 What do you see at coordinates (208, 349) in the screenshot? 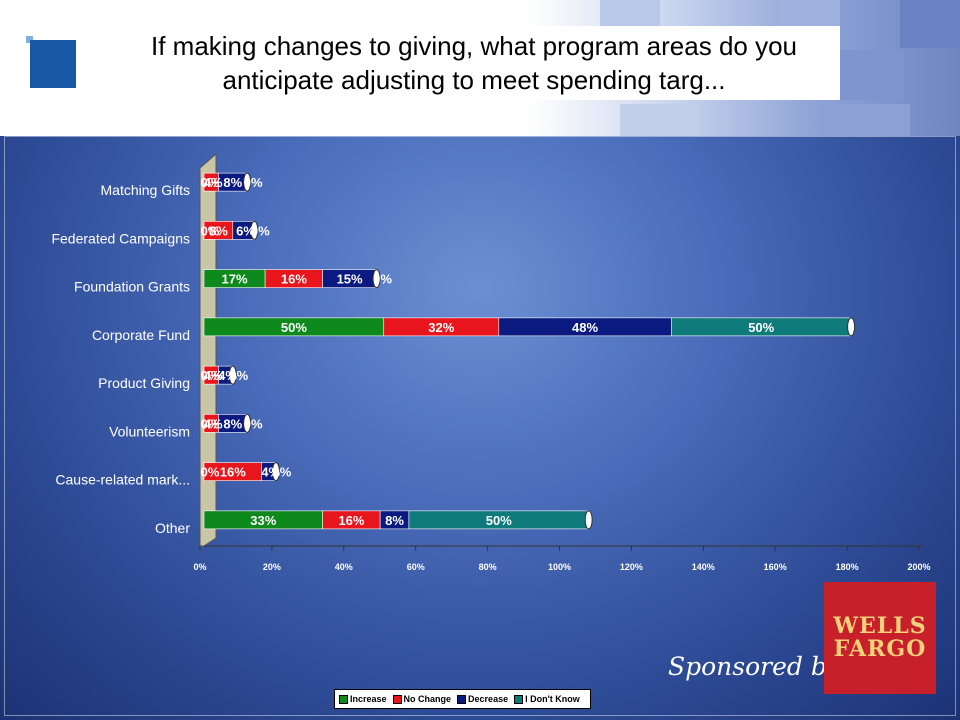
I see `chart-wall` at bounding box center [208, 349].